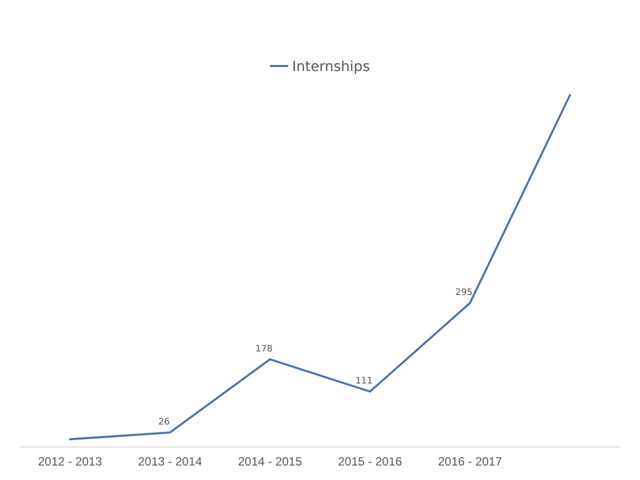 This screenshot has height=480, width=640. What do you see at coordinates (264, 349) in the screenshot?
I see `data-label: 178` at bounding box center [264, 349].